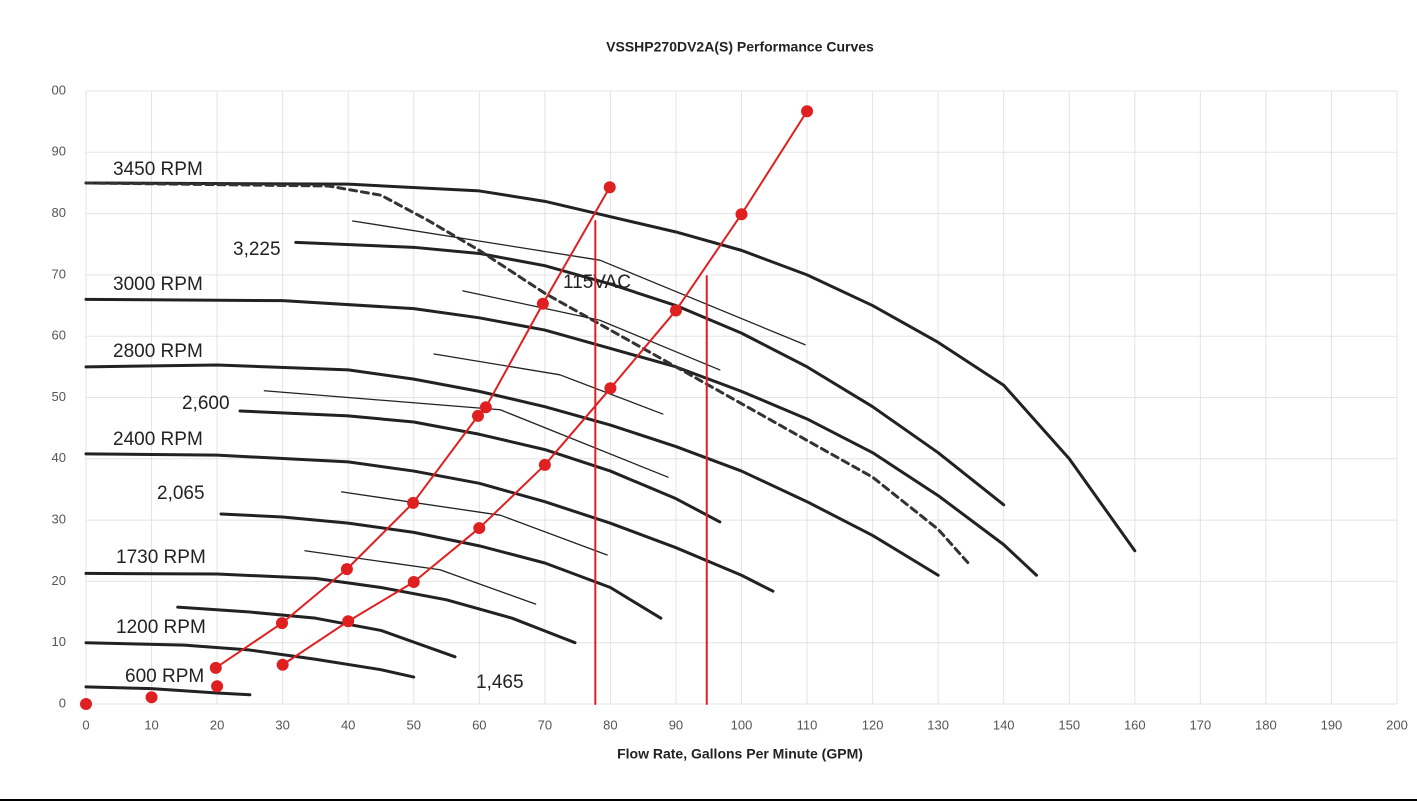 The image size is (1417, 802). What do you see at coordinates (1069, 724) in the screenshot?
I see `x-tick-label: 150` at bounding box center [1069, 724].